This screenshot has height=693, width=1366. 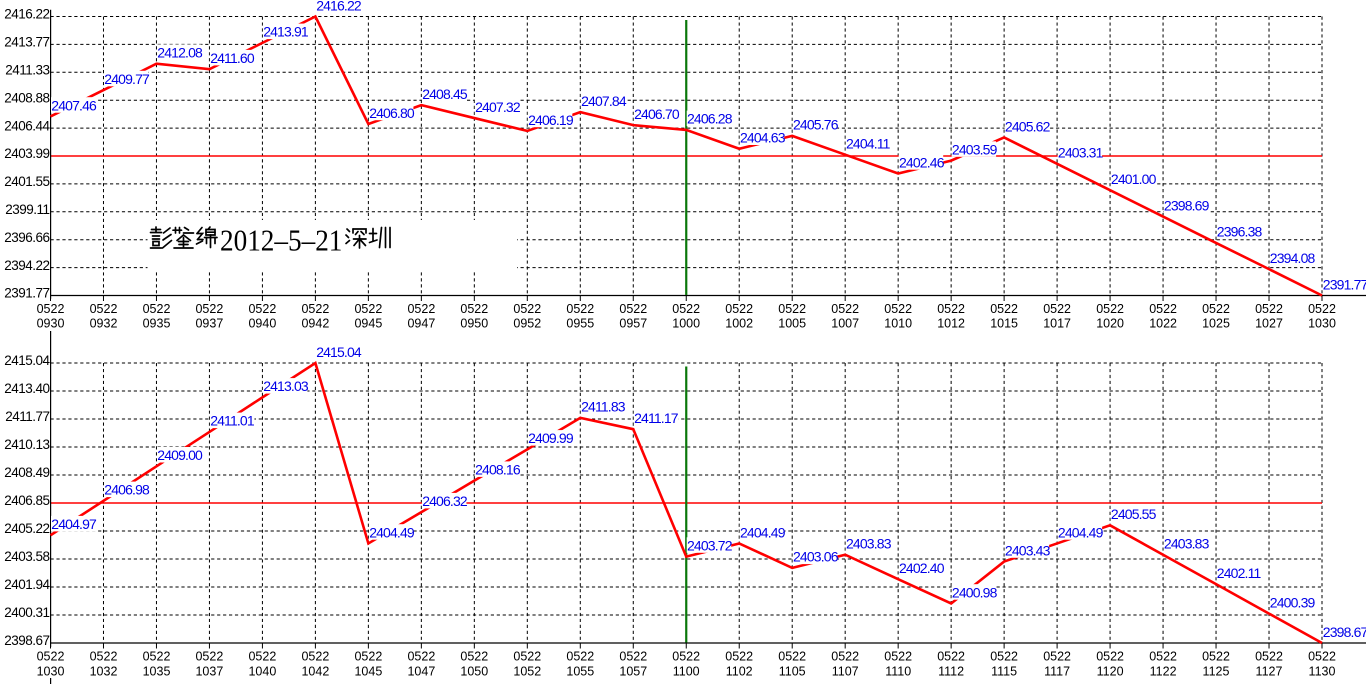 I want to click on svg-text: 0935, so click(x=157, y=324).